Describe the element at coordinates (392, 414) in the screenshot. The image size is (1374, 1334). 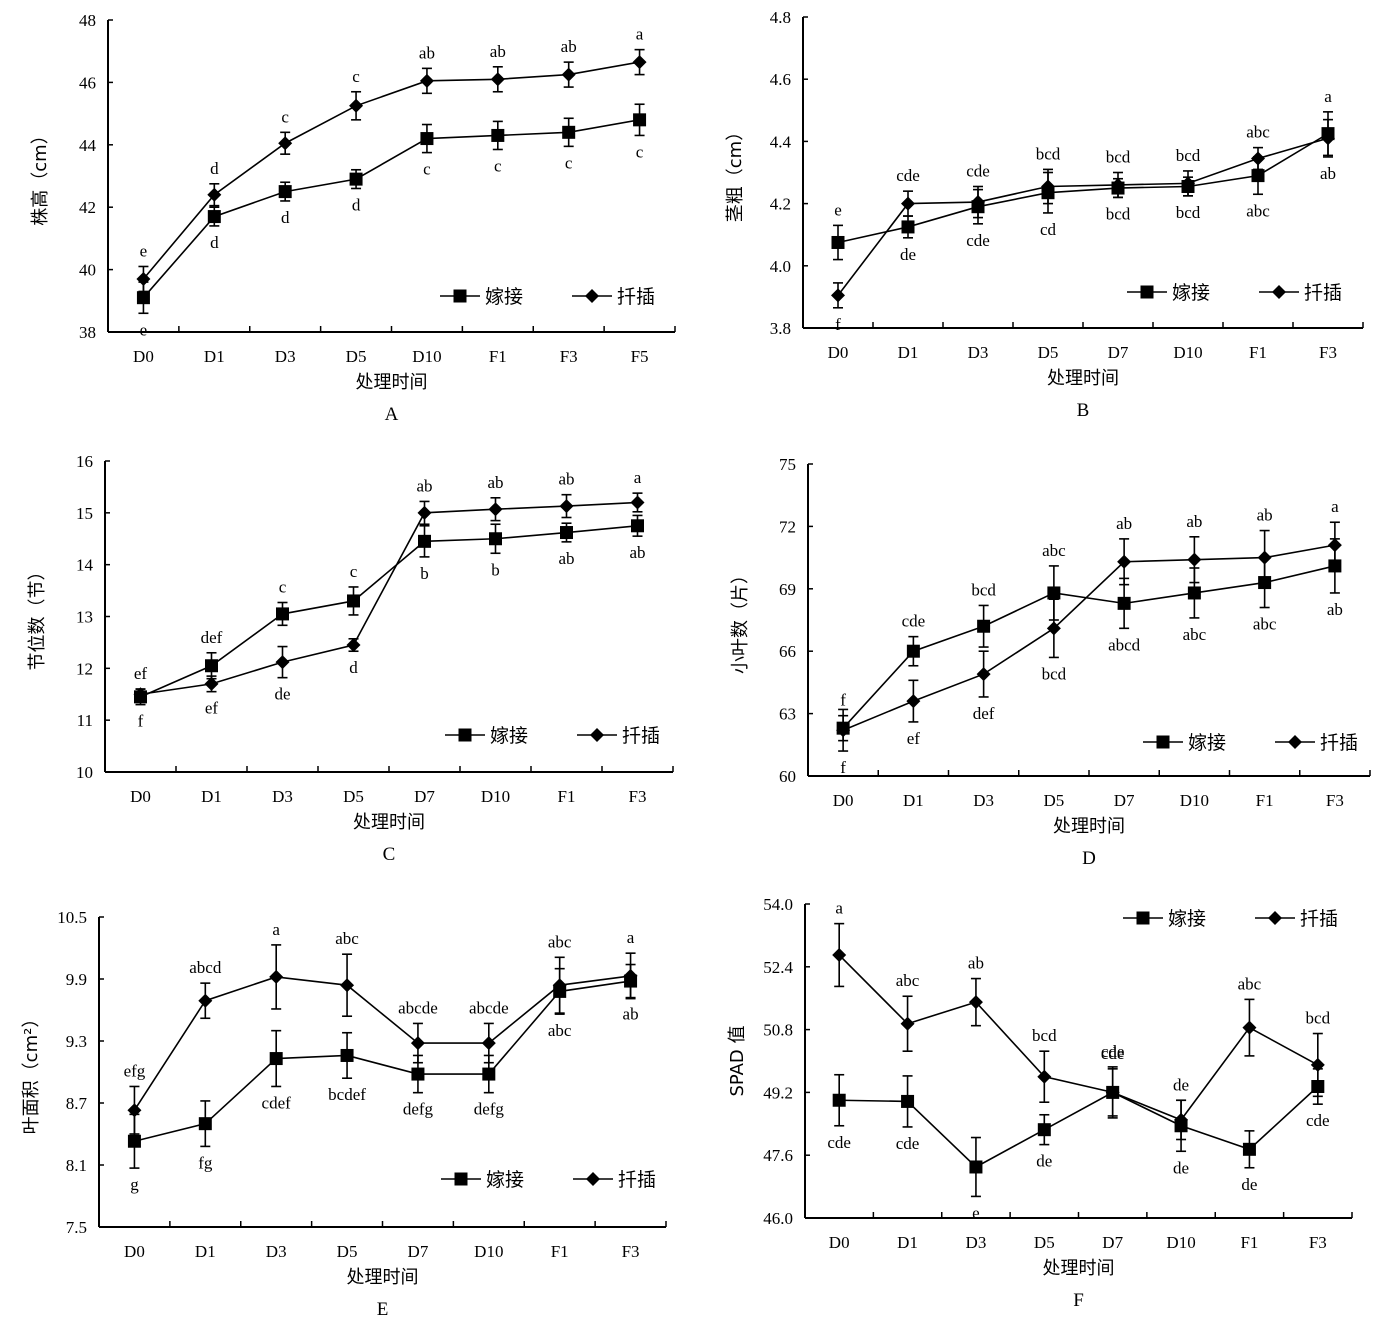
I see `panel-letter: A` at that location.